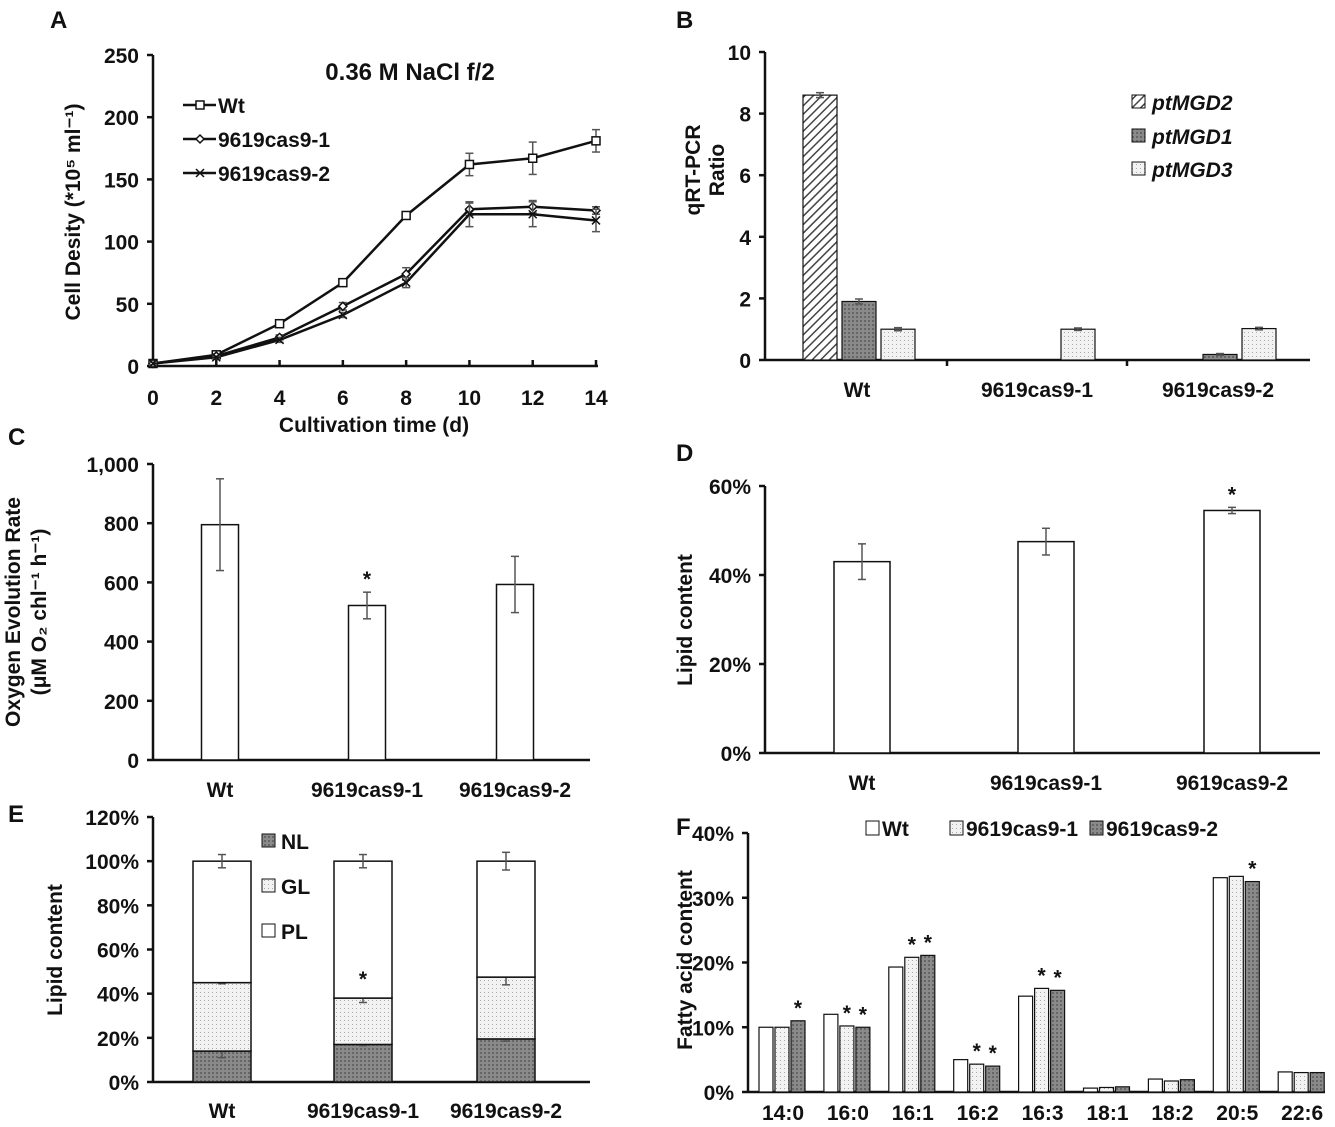  I want to click on y-tick-label: 100, so click(121, 243).